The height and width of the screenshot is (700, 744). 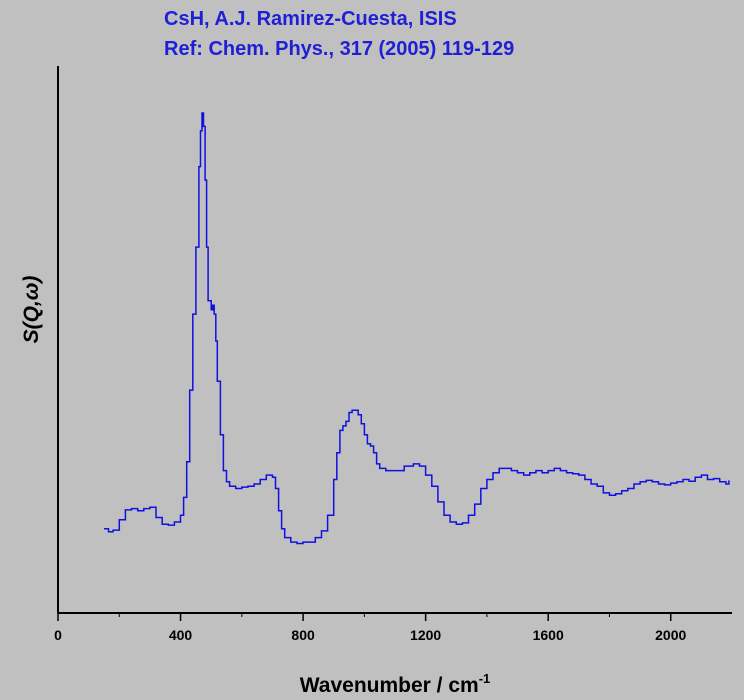 What do you see at coordinates (548, 635) in the screenshot?
I see `x-tick-label: 1600` at bounding box center [548, 635].